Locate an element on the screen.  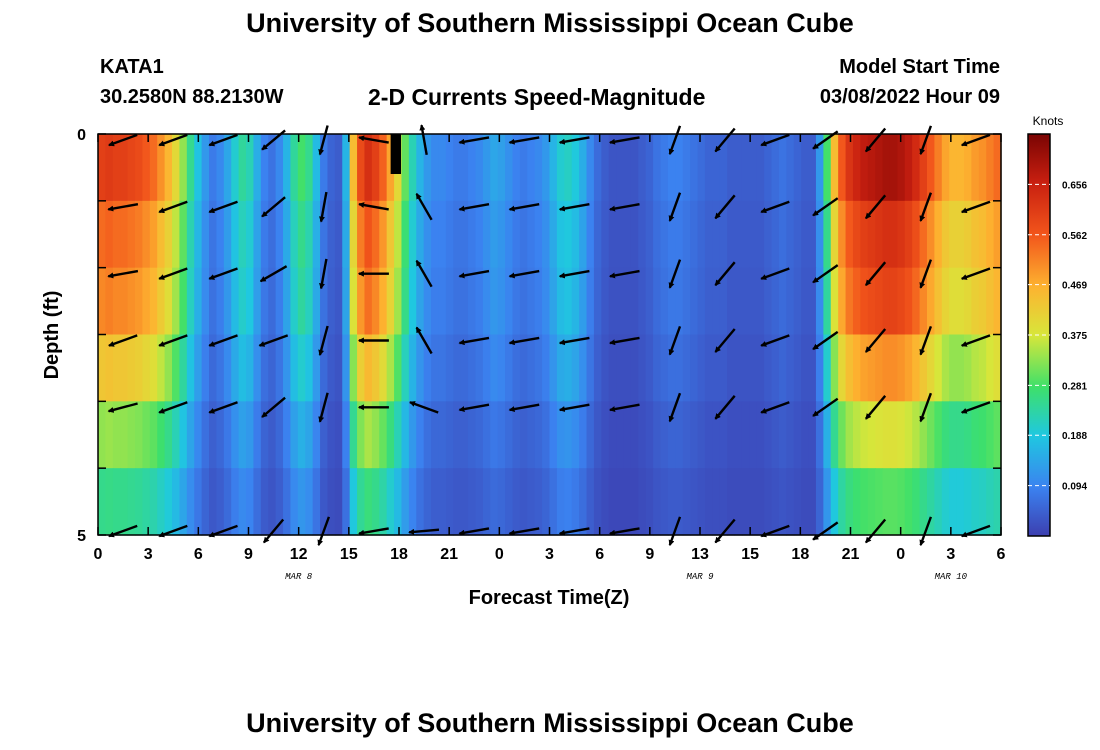
x-tick-label: 0 is located at coordinates (98, 554).